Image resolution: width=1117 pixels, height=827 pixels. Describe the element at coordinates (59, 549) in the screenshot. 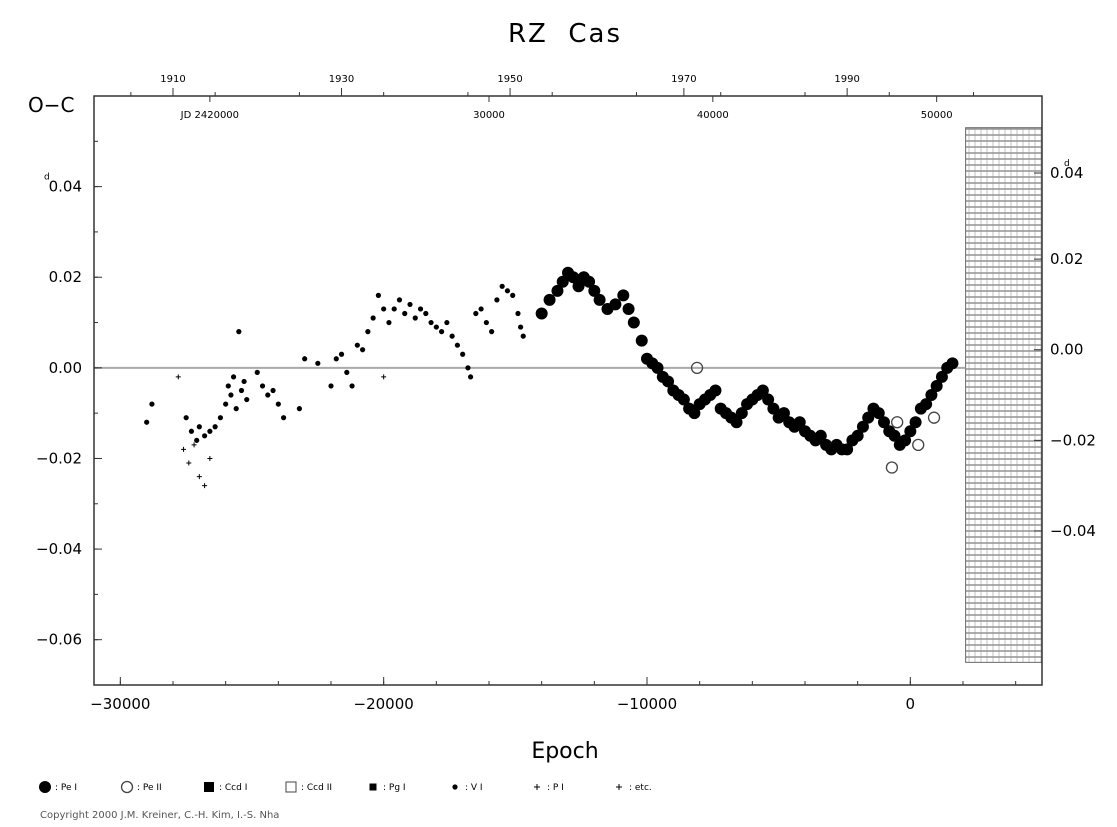

I see `y-tick-label: −0.04` at that location.